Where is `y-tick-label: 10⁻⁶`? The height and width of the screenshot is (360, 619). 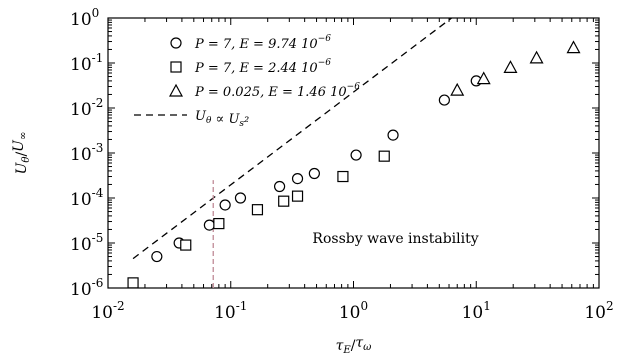 y-tick-label: 10⁻⁶ is located at coordinates (86, 288).